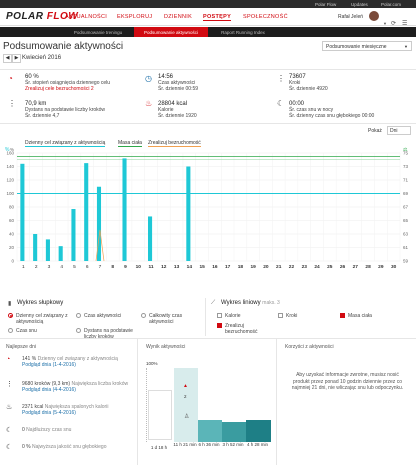  What do you see at coordinates (49, 413) in the screenshot?
I see `best-calories-link: Podgląd dnia (5-4-2016)` at bounding box center [49, 413].